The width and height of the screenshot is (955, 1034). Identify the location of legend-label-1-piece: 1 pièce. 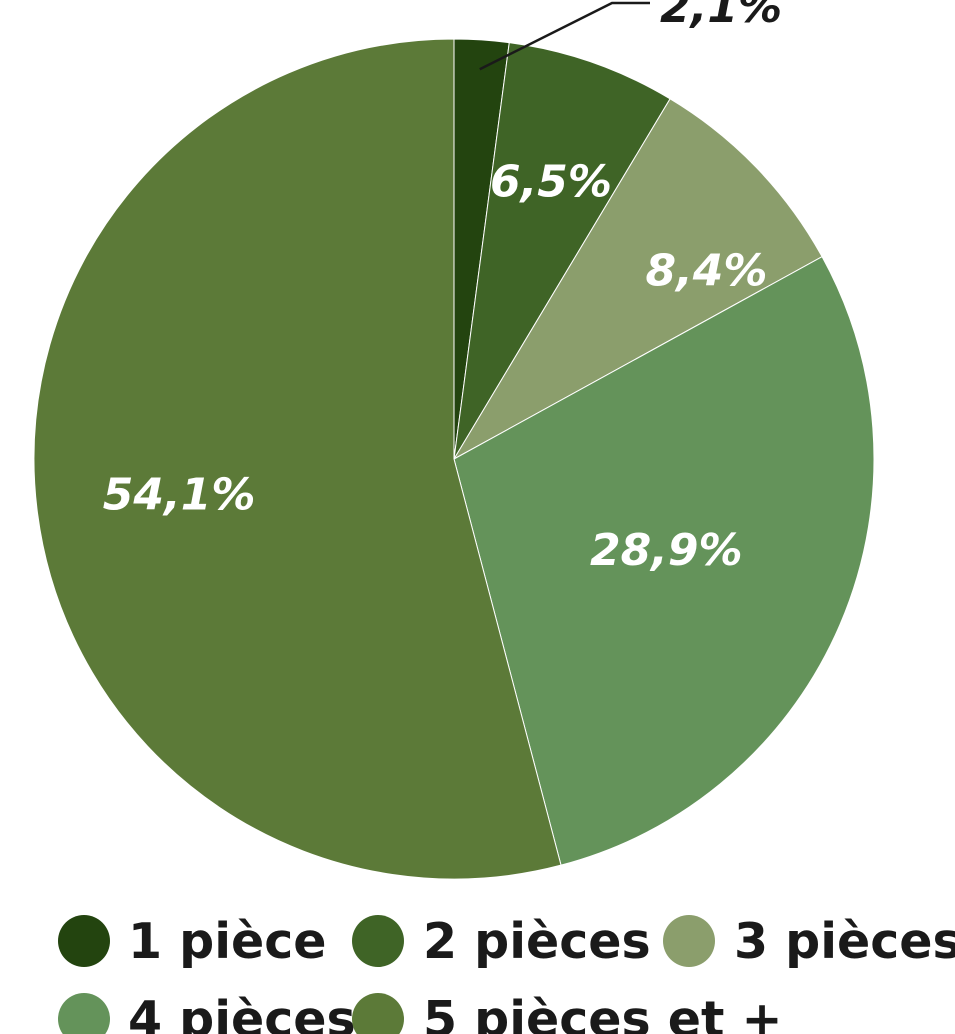
(227, 941).